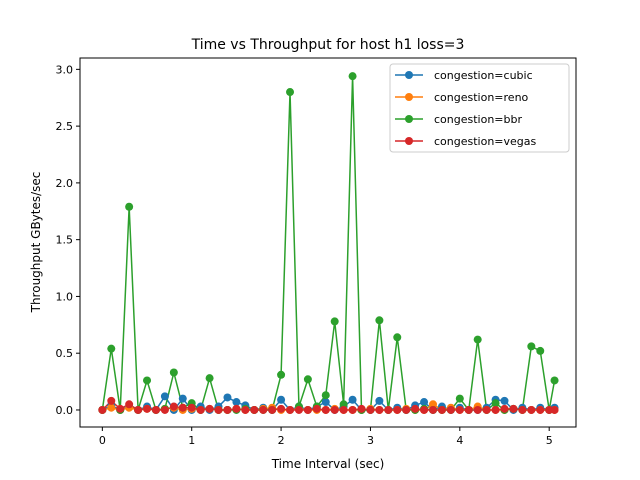 This screenshot has width=640, height=480. What do you see at coordinates (481, 97) in the screenshot?
I see `legend-label: congestion=reno` at bounding box center [481, 97].